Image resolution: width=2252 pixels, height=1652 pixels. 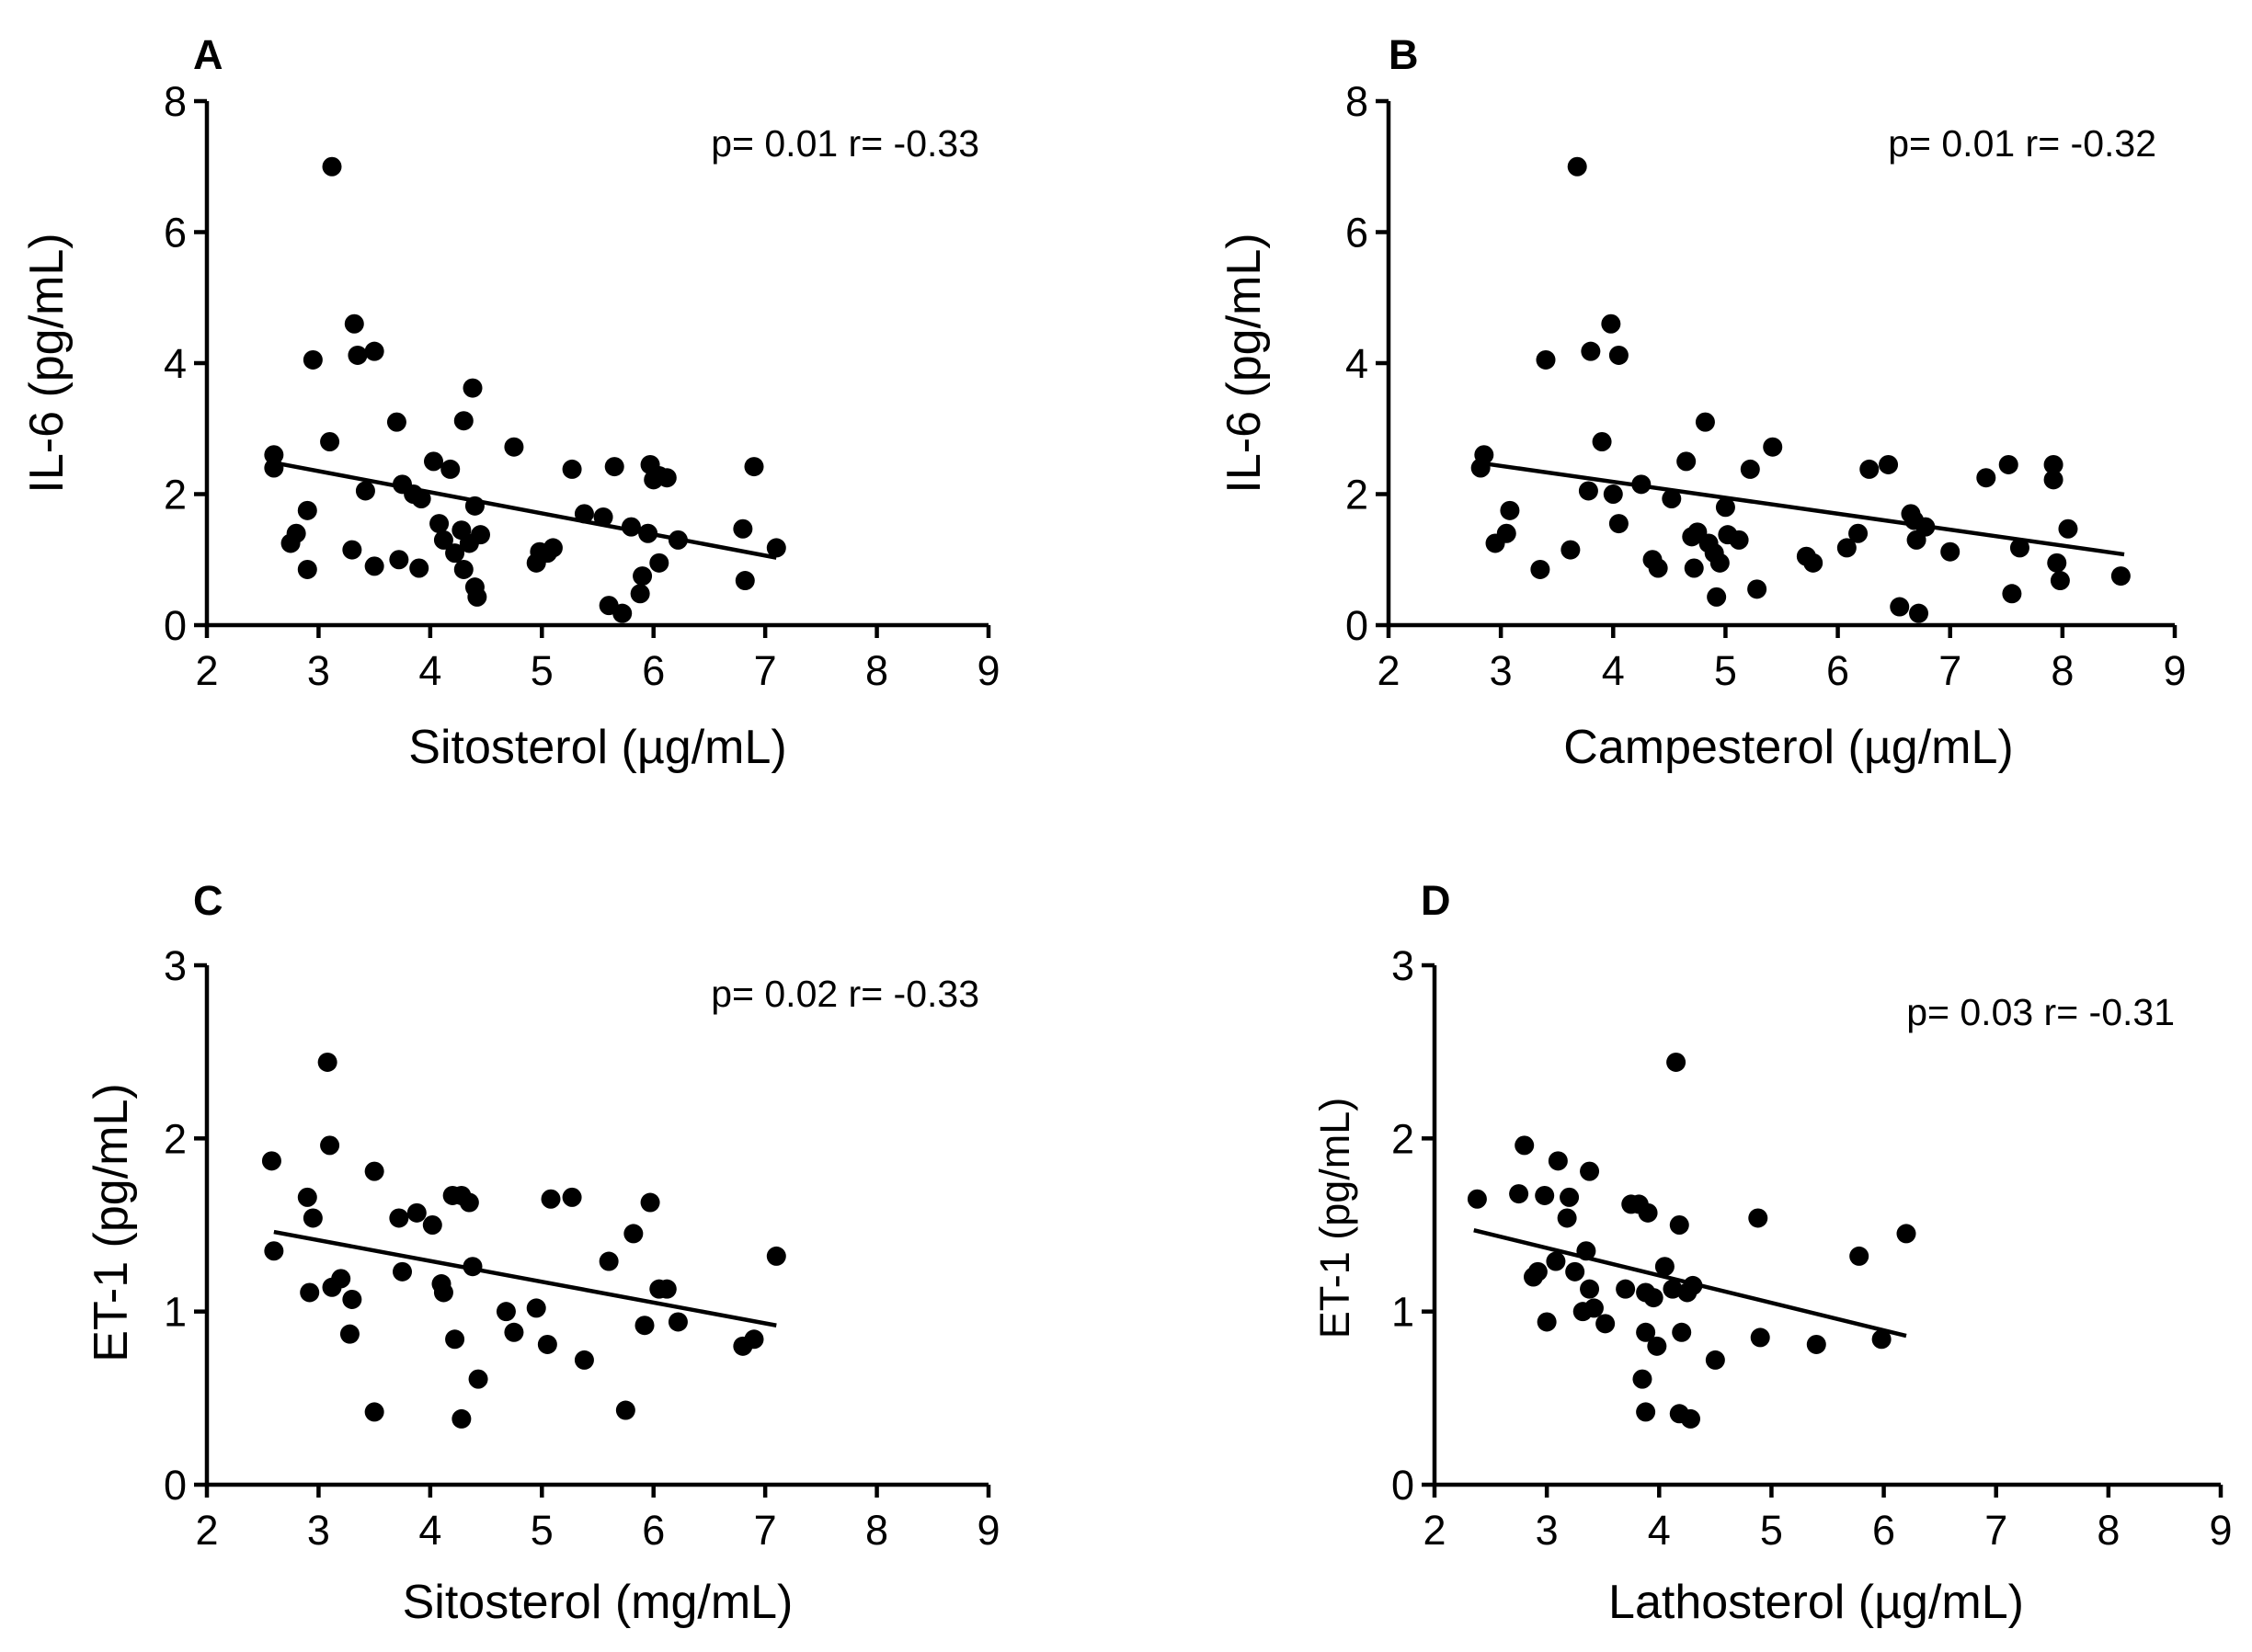 I want to click on panel-a-ytick-label: 0, so click(x=175, y=625).